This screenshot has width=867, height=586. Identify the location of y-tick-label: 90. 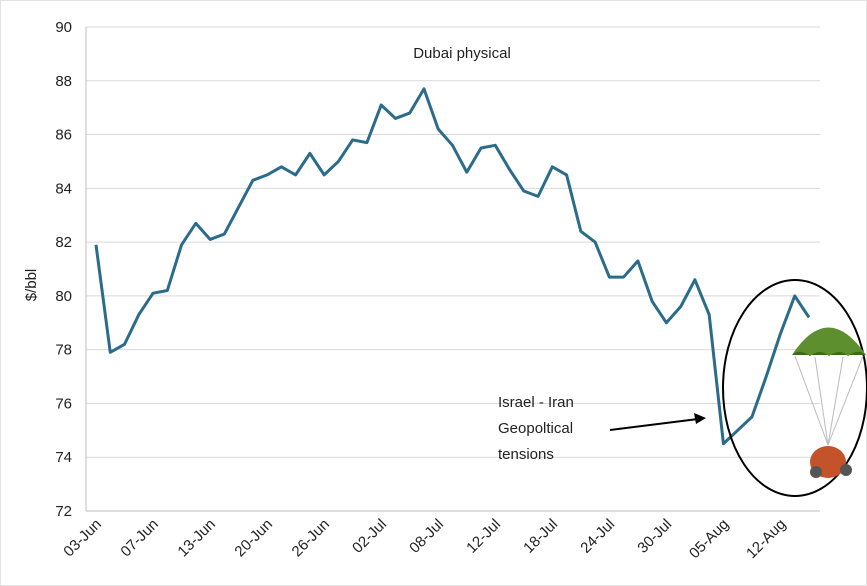
(63, 27).